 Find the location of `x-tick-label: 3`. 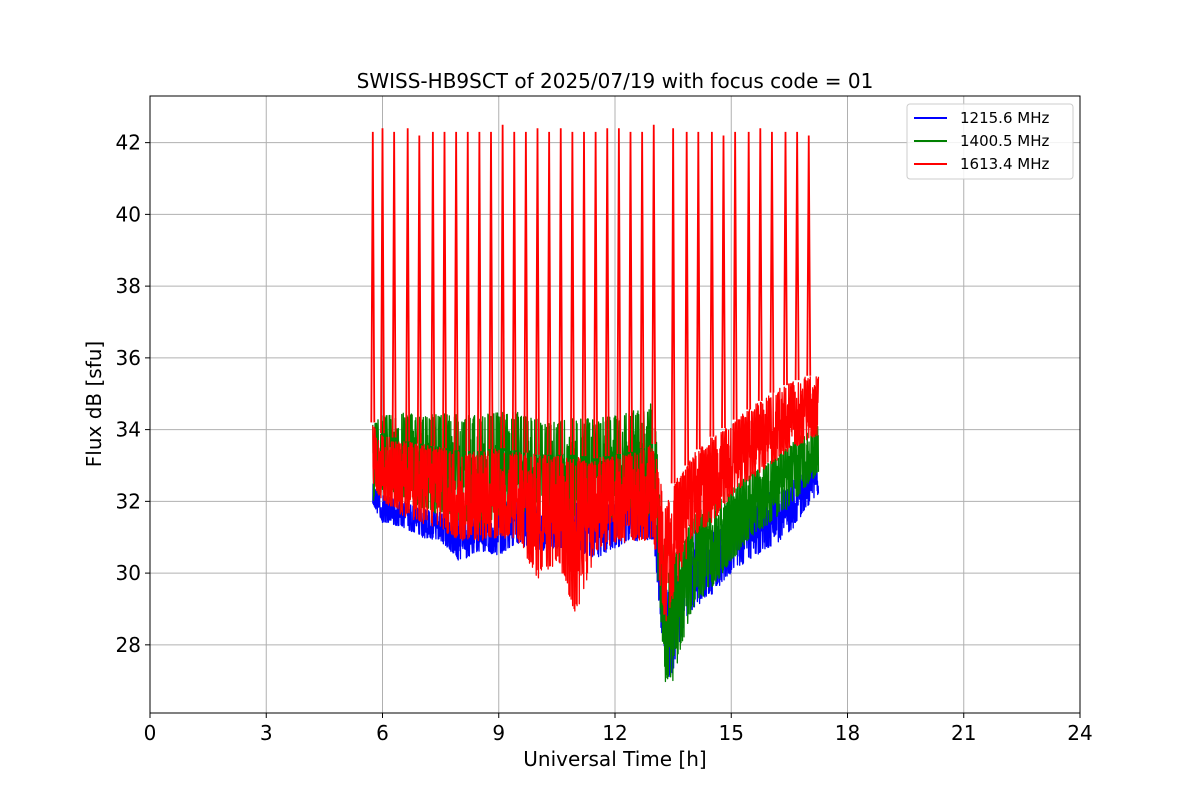

x-tick-label: 3 is located at coordinates (266, 733).